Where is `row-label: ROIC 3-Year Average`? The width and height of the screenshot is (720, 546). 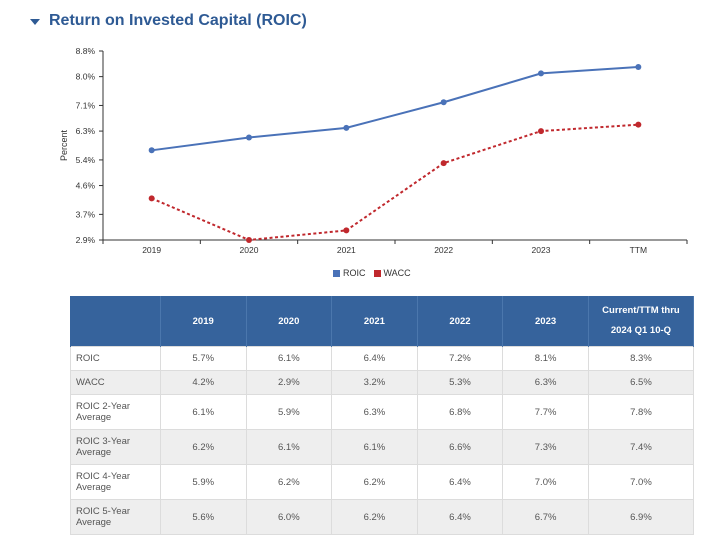
row-label: ROIC 3-Year Average is located at coordinates (115, 447).